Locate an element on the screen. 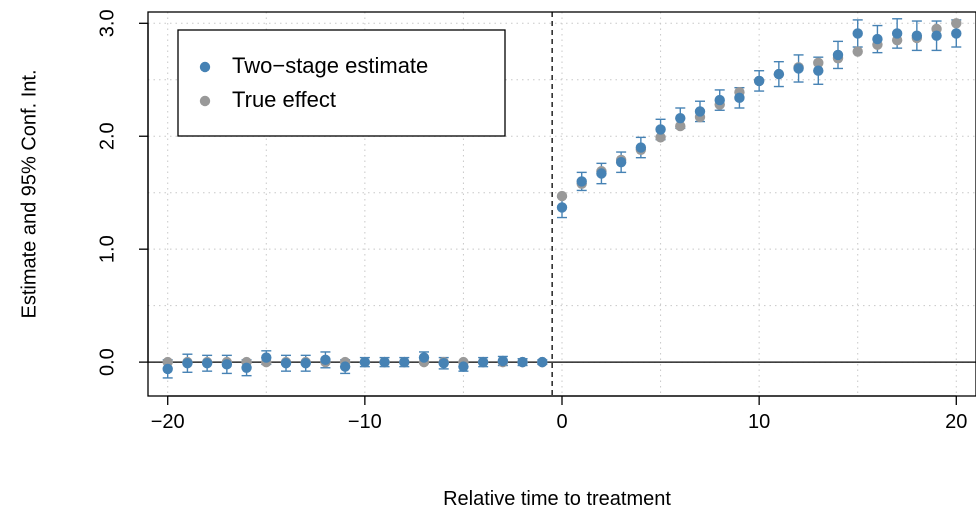 This screenshot has height=532, width=976. x-tick-label: 10 is located at coordinates (759, 422).